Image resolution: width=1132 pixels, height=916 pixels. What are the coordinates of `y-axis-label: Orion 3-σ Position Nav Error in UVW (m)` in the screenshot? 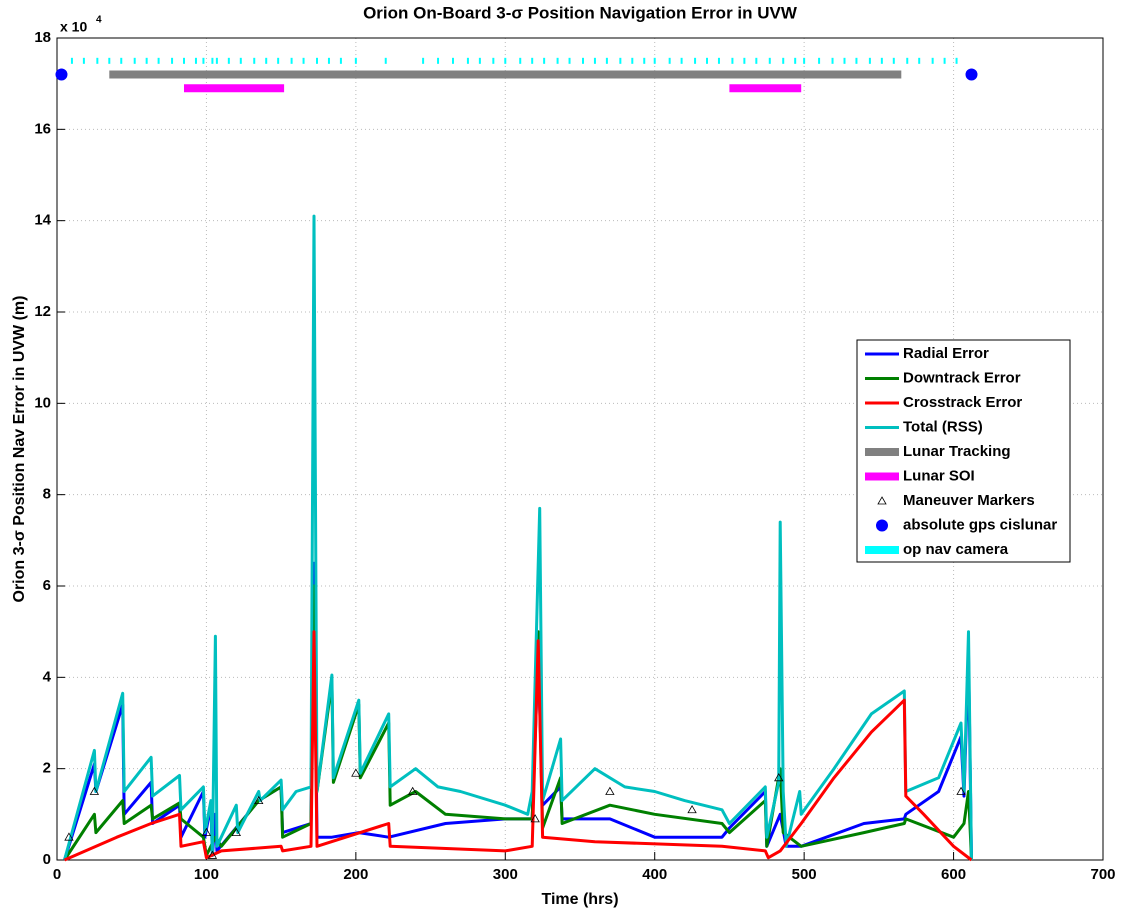 It's located at (19, 449).